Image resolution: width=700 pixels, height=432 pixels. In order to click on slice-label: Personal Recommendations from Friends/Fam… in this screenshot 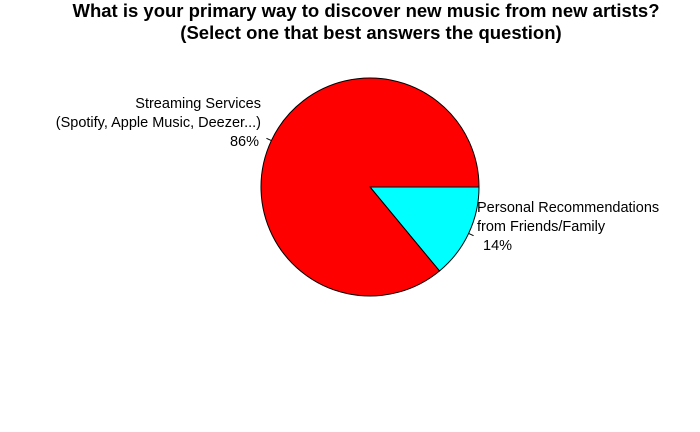, I will do `click(568, 227)`.